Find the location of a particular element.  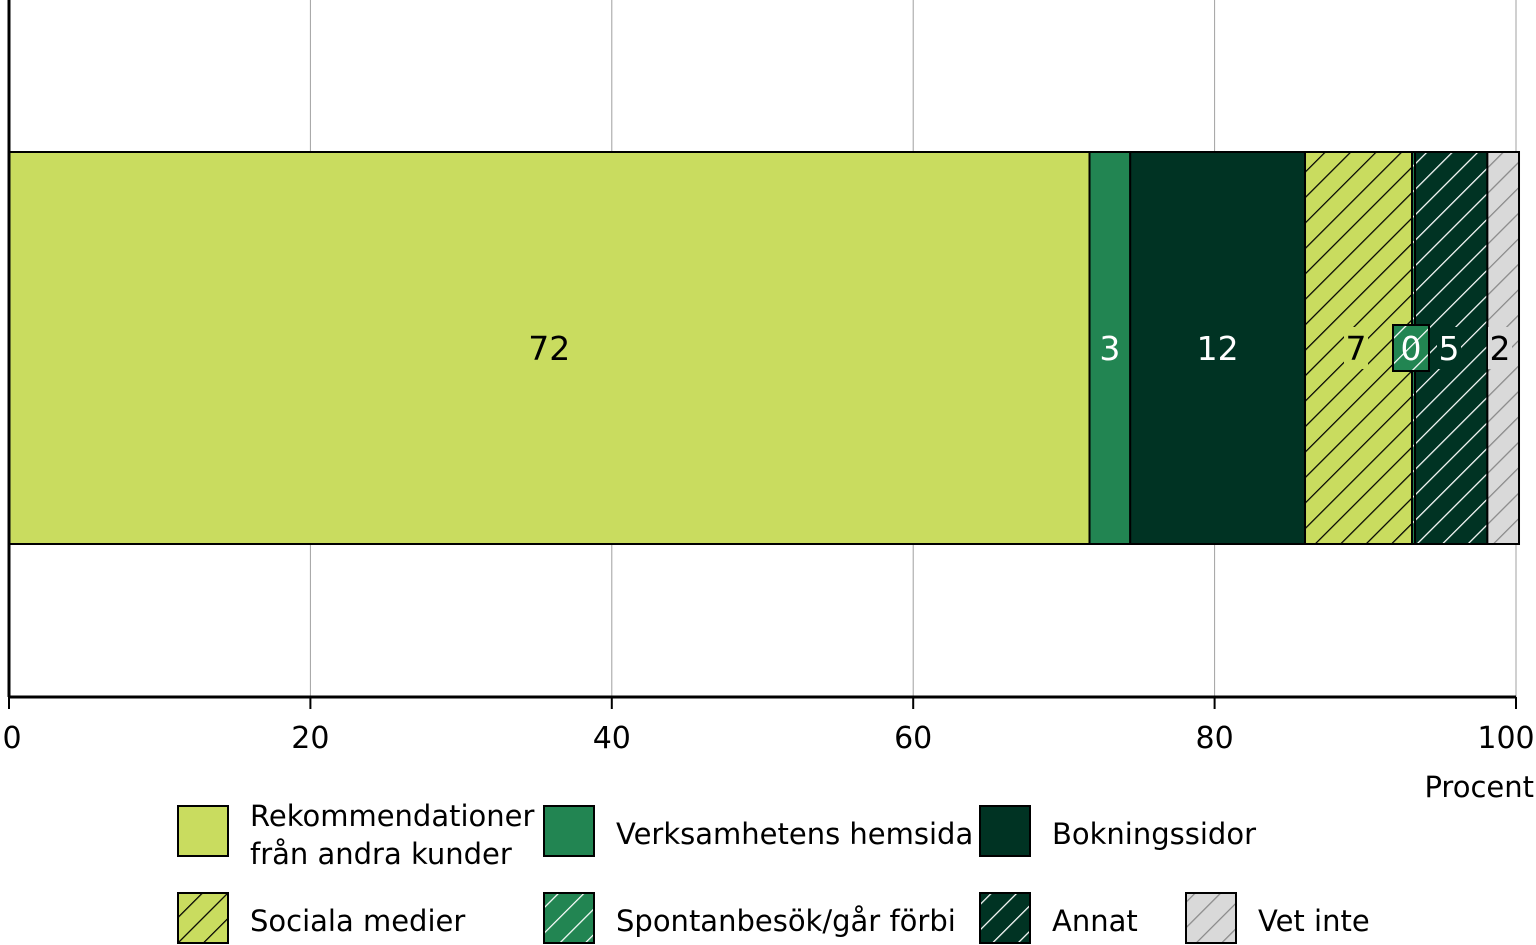

data-label: 5 is located at coordinates (1449, 348).